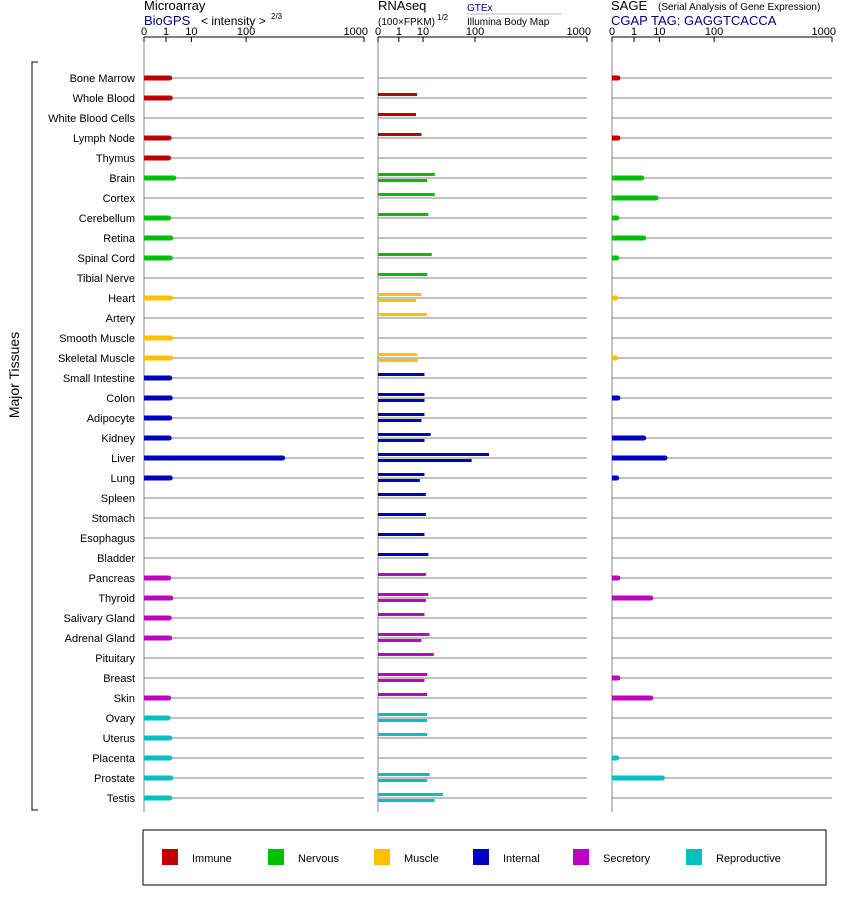 This screenshot has width=842, height=900. I want to click on tissue-label: White Blood Cells, so click(91, 119).